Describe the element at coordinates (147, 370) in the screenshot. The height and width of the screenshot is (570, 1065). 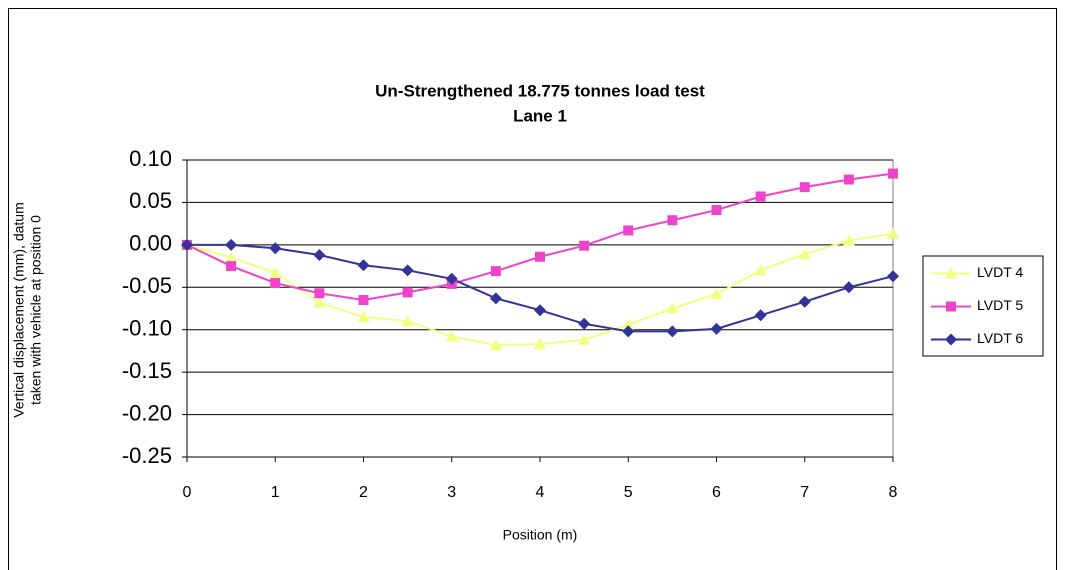
I see `y-tick-label: -0.15` at that location.